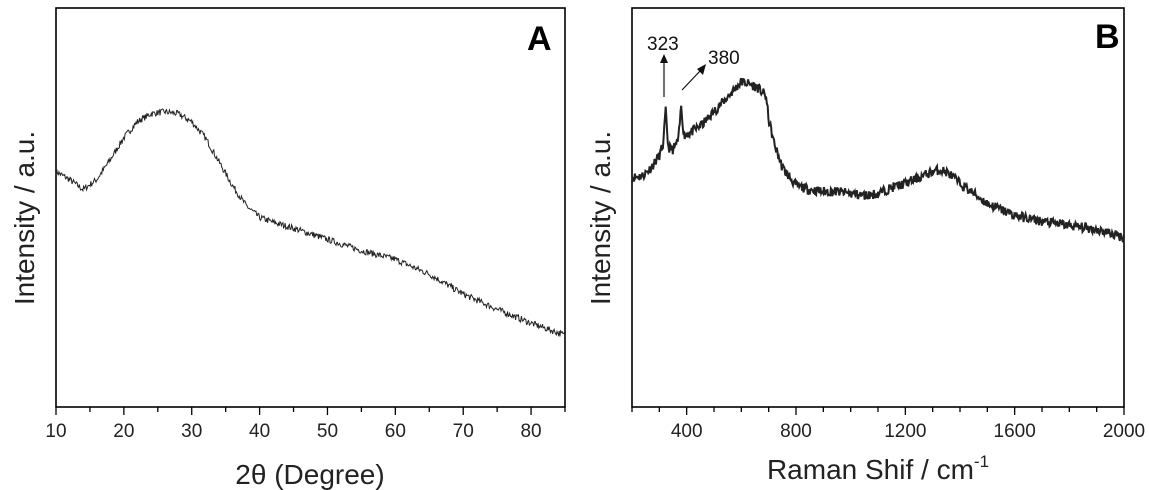  What do you see at coordinates (463, 431) in the screenshot?
I see `panel-a-x-tick-label: 70` at bounding box center [463, 431].